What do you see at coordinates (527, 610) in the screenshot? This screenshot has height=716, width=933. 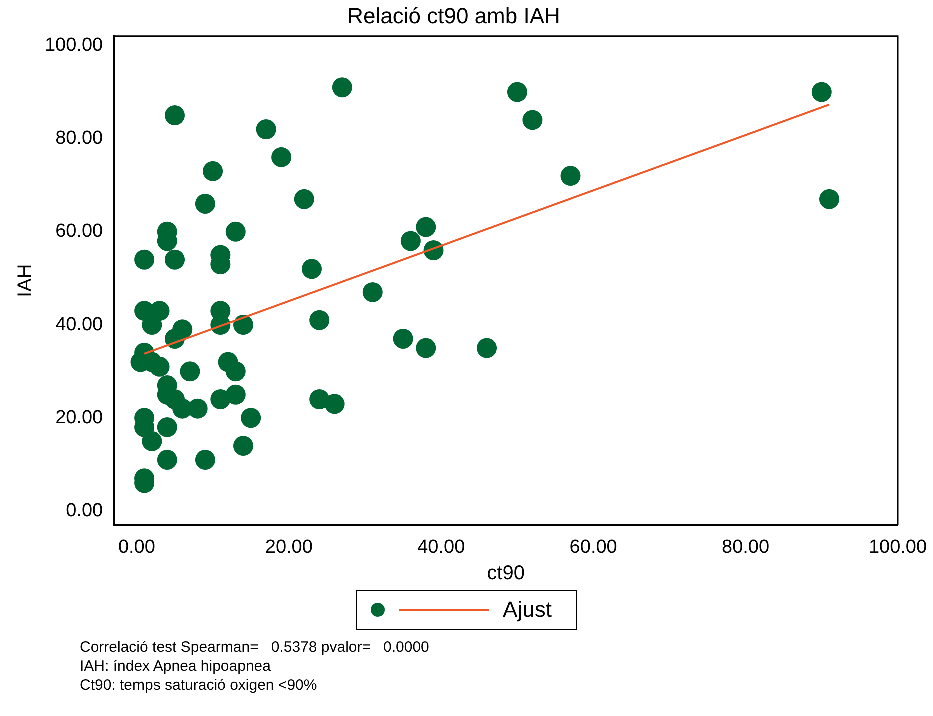 I see `legend-label: Ajust` at bounding box center [527, 610].